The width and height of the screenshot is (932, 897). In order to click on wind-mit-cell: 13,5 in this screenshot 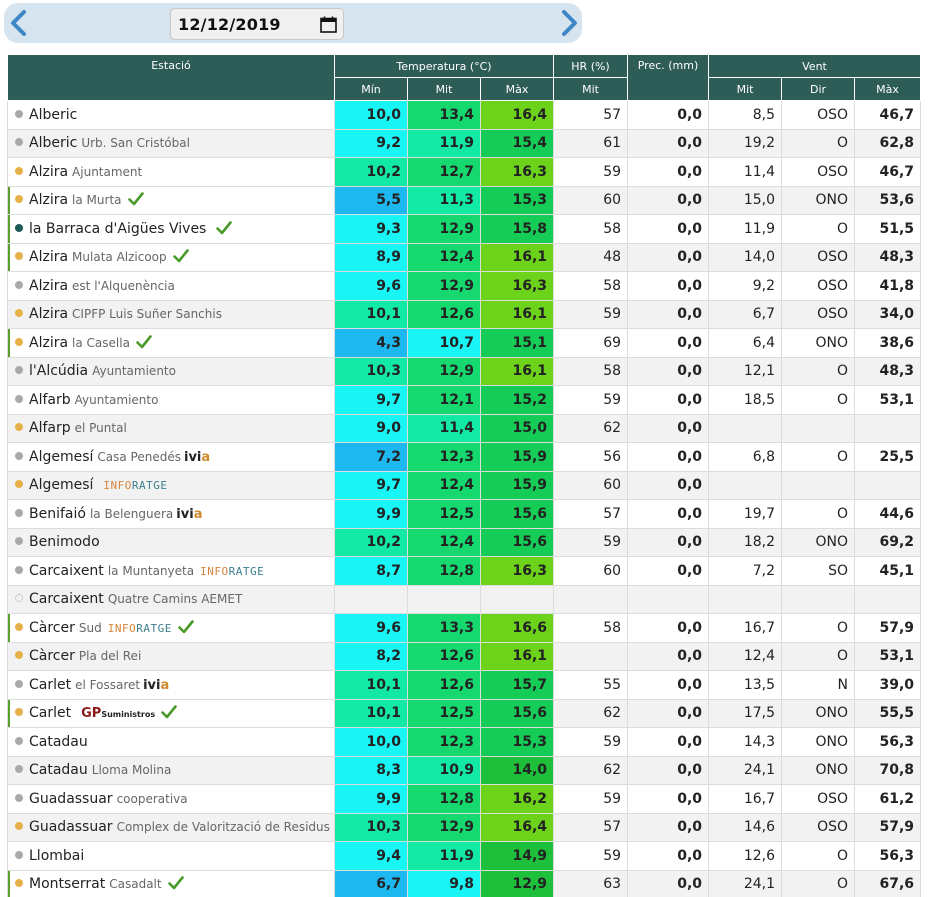, I will do `click(745, 685)`.